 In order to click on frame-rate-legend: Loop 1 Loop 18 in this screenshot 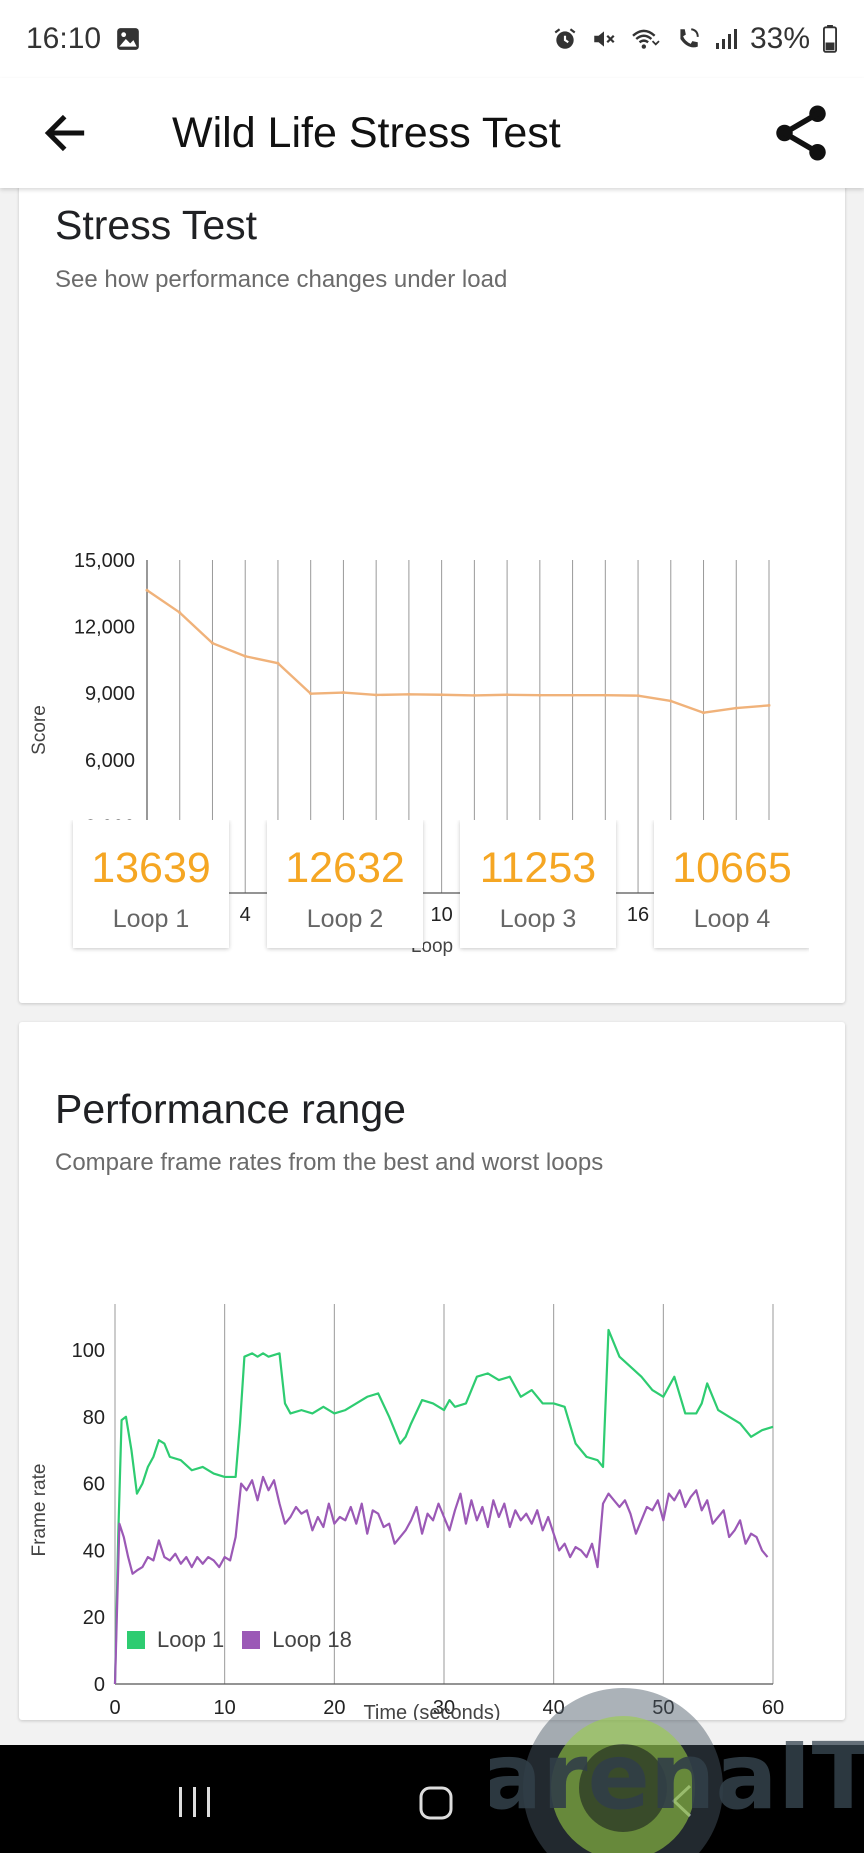, I will do `click(248, 1640)`.